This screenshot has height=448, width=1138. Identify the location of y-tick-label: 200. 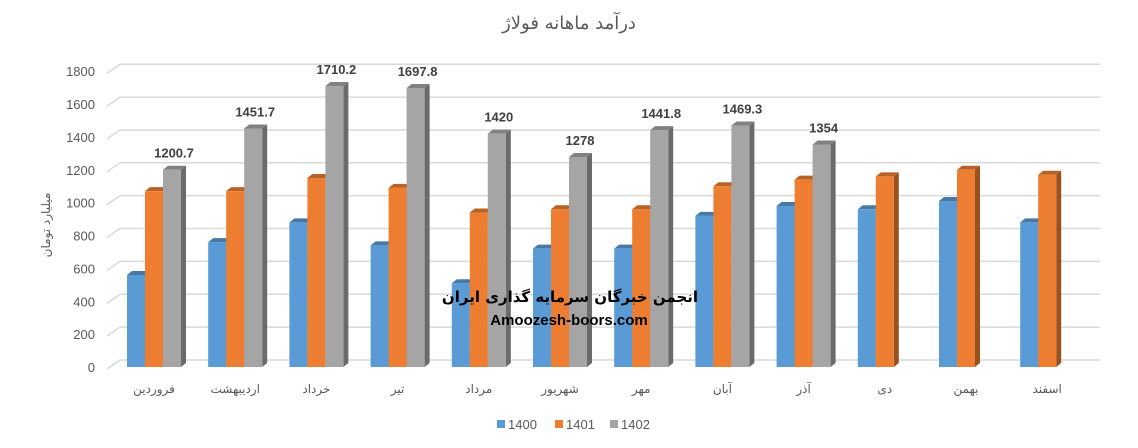
(84, 334).